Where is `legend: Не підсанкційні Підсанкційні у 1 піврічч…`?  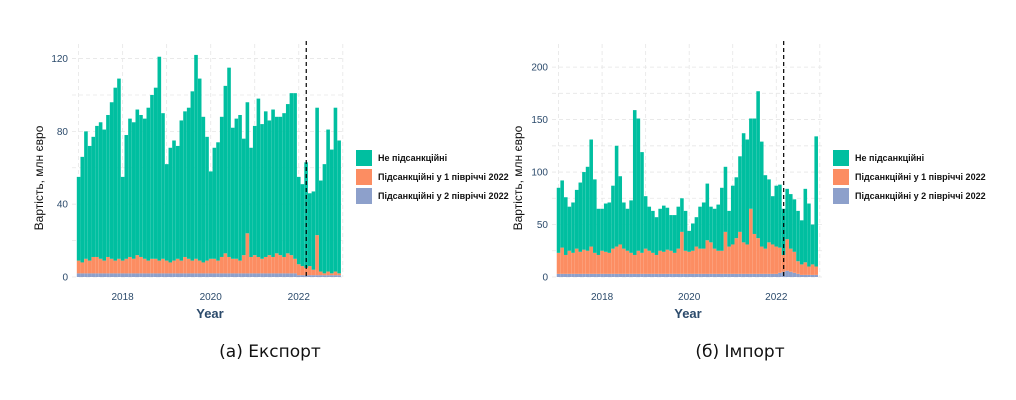
legend: Не підсанкційні Підсанкційні у 1 піврічч… is located at coordinates (909, 177).